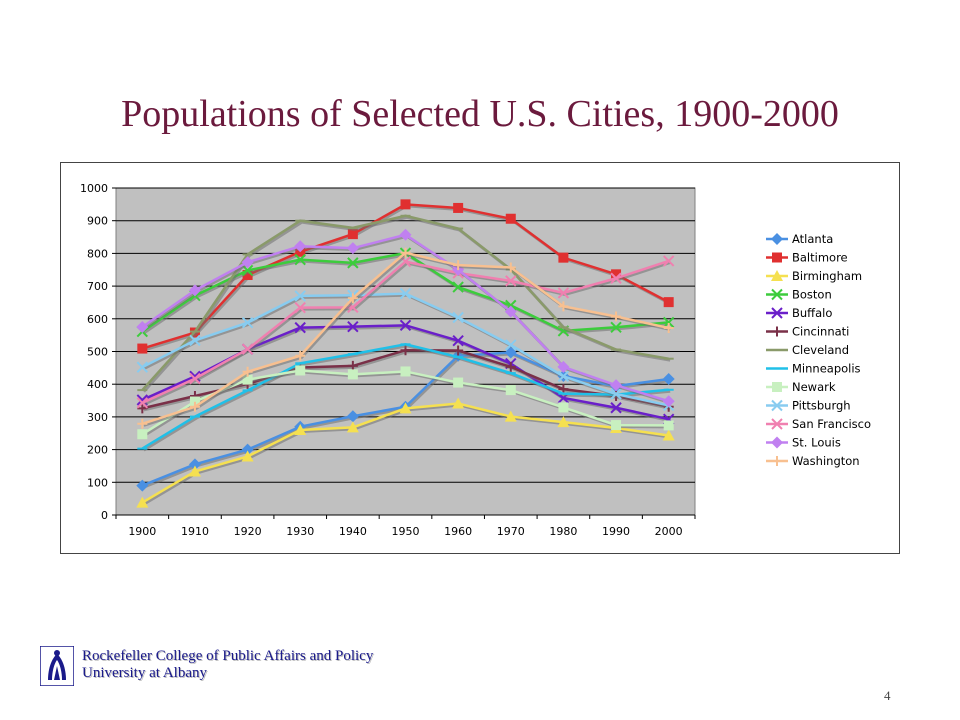  Describe the element at coordinates (104, 515) in the screenshot. I see `y-tick-label: 0` at that location.